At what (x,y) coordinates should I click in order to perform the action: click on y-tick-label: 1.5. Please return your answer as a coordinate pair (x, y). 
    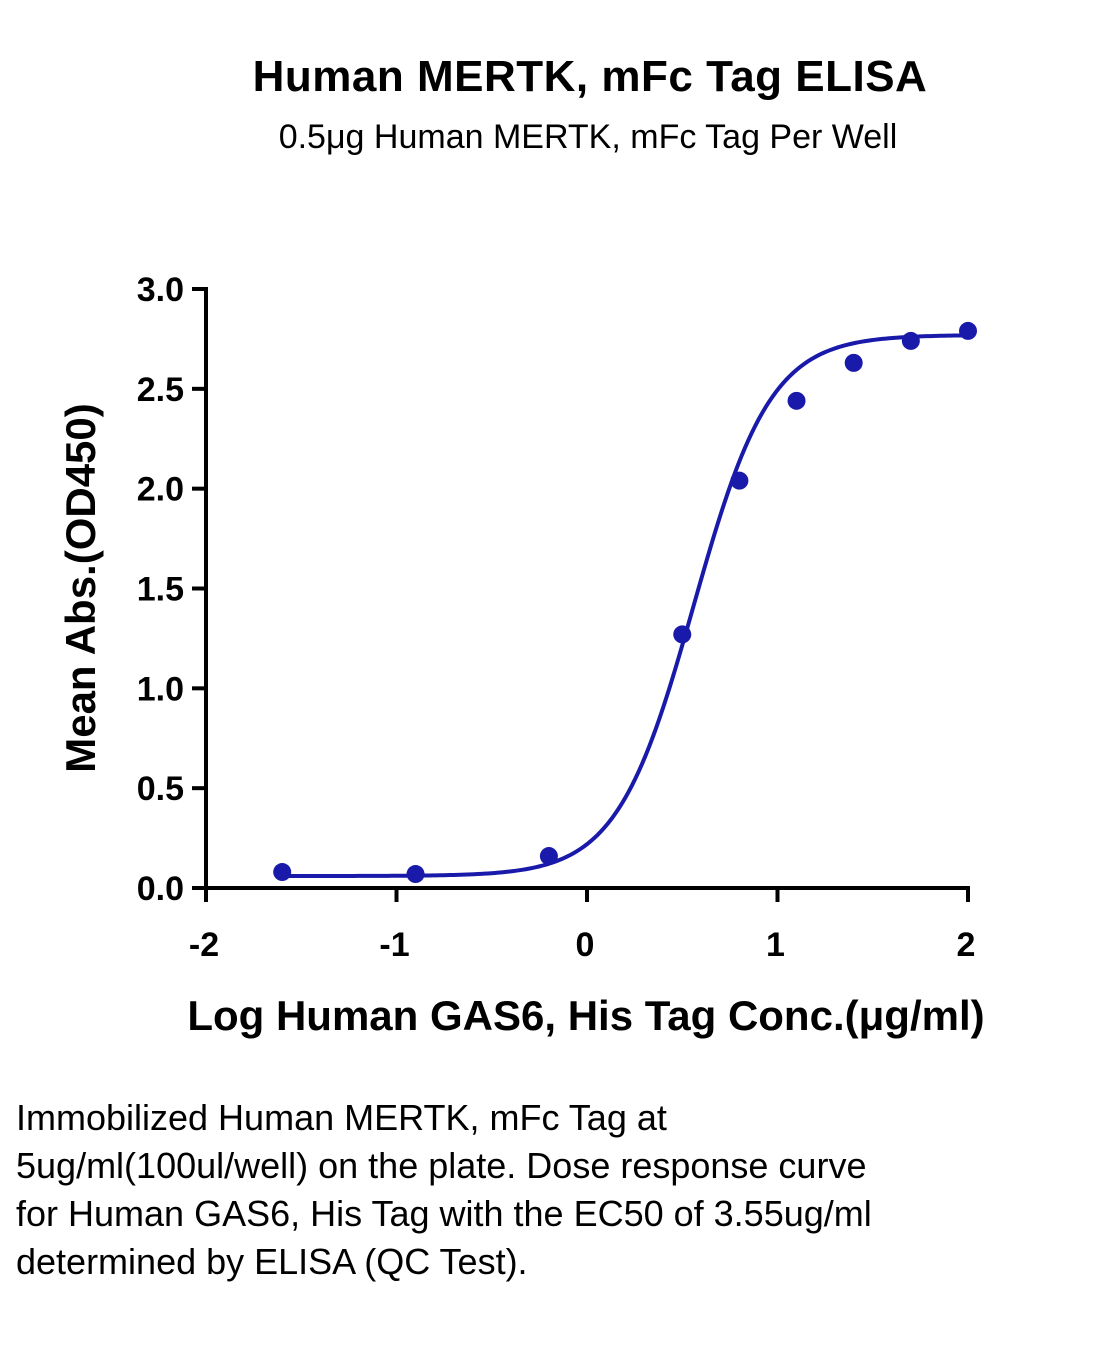
    Looking at the image, I should click on (160, 590).